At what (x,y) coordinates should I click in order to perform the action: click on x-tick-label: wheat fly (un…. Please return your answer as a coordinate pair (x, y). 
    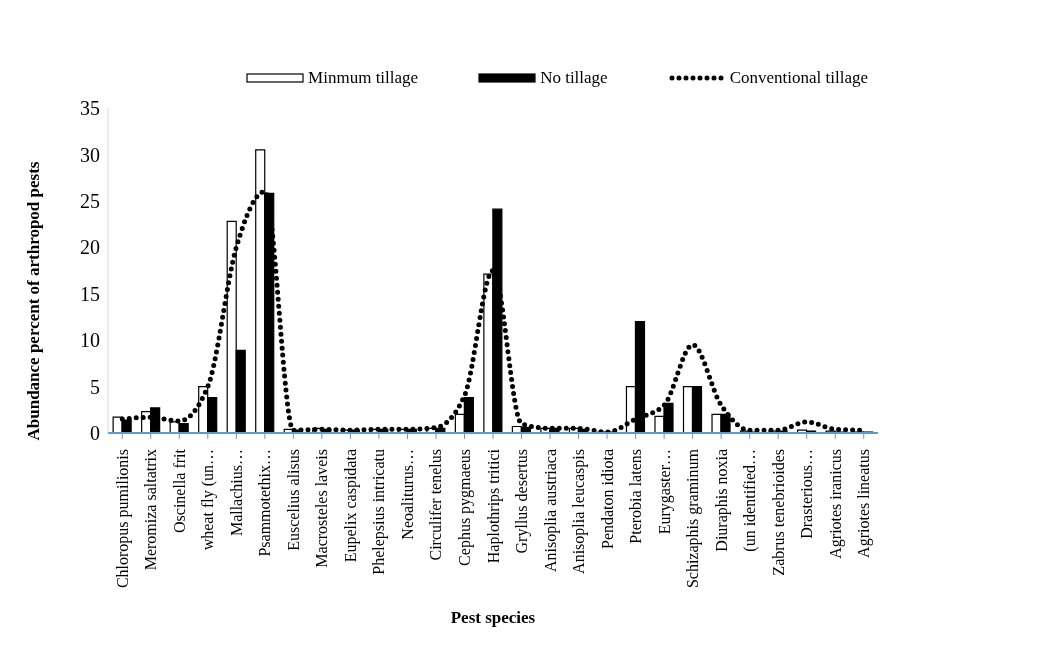
    Looking at the image, I should click on (208, 500).